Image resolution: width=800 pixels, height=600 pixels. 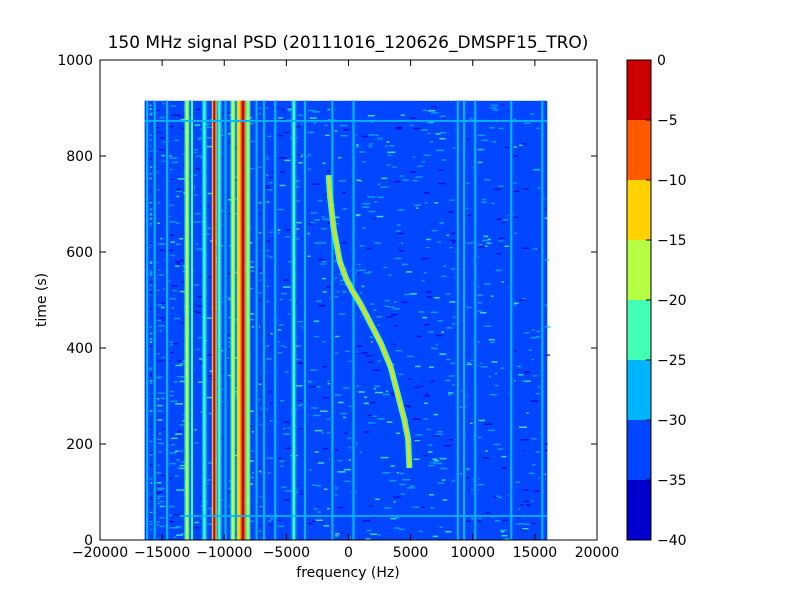 What do you see at coordinates (666, 301) in the screenshot?
I see `colorbar-axis: −40 −35 −30 −25 −20 −15 −10 −5 0` at bounding box center [666, 301].